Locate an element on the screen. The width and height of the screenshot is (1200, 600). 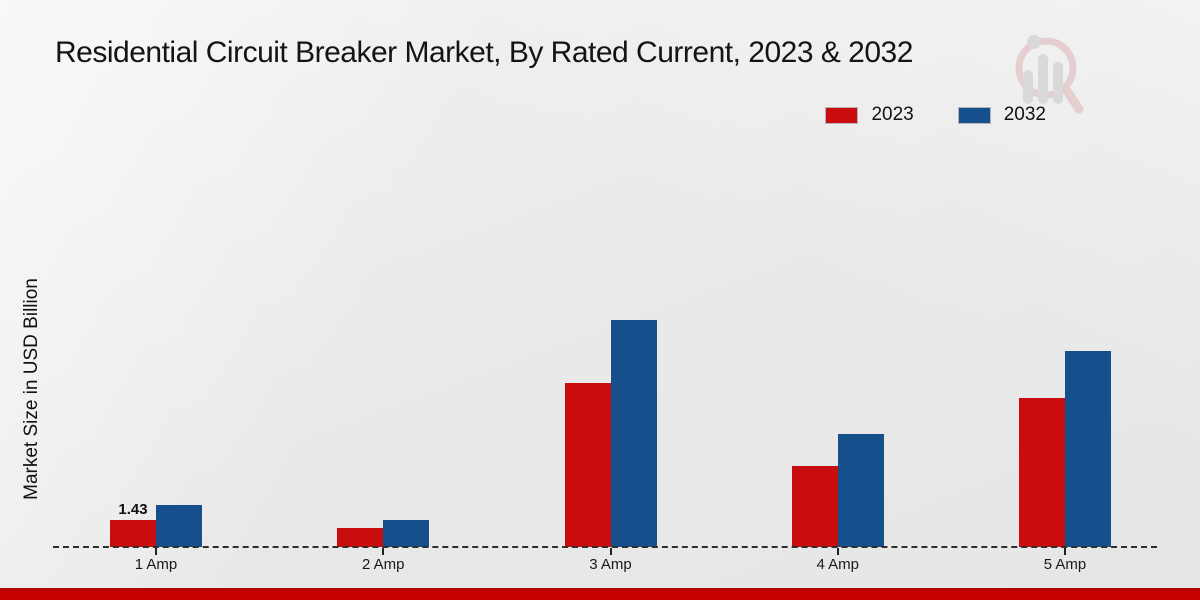
bar-2032-4-amp is located at coordinates (860, 490).